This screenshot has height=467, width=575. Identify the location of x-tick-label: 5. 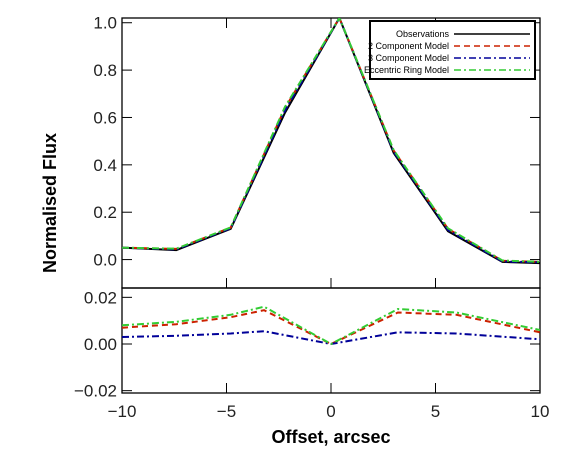
(435, 411).